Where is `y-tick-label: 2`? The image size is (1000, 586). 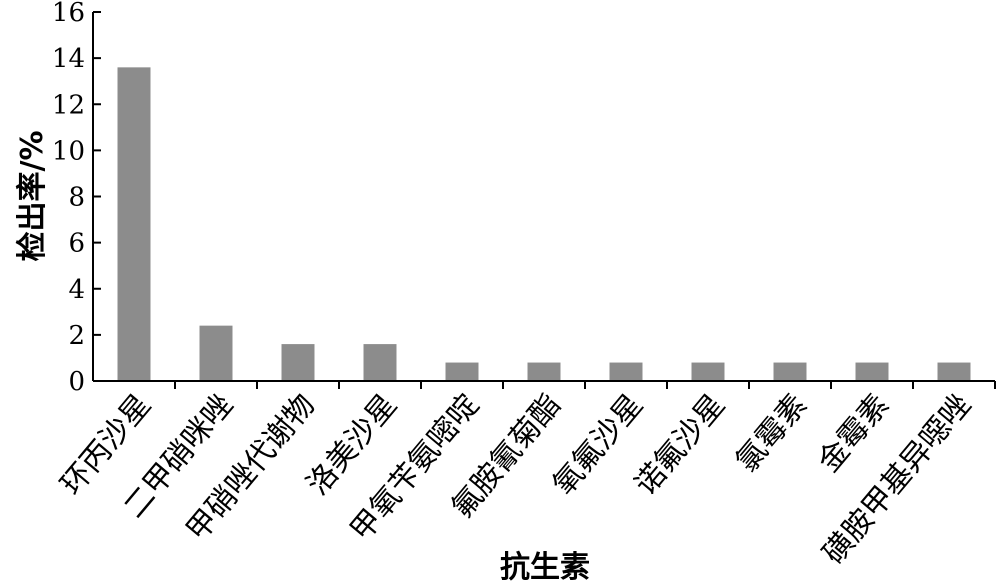 y-tick-label: 2 is located at coordinates (76, 336).